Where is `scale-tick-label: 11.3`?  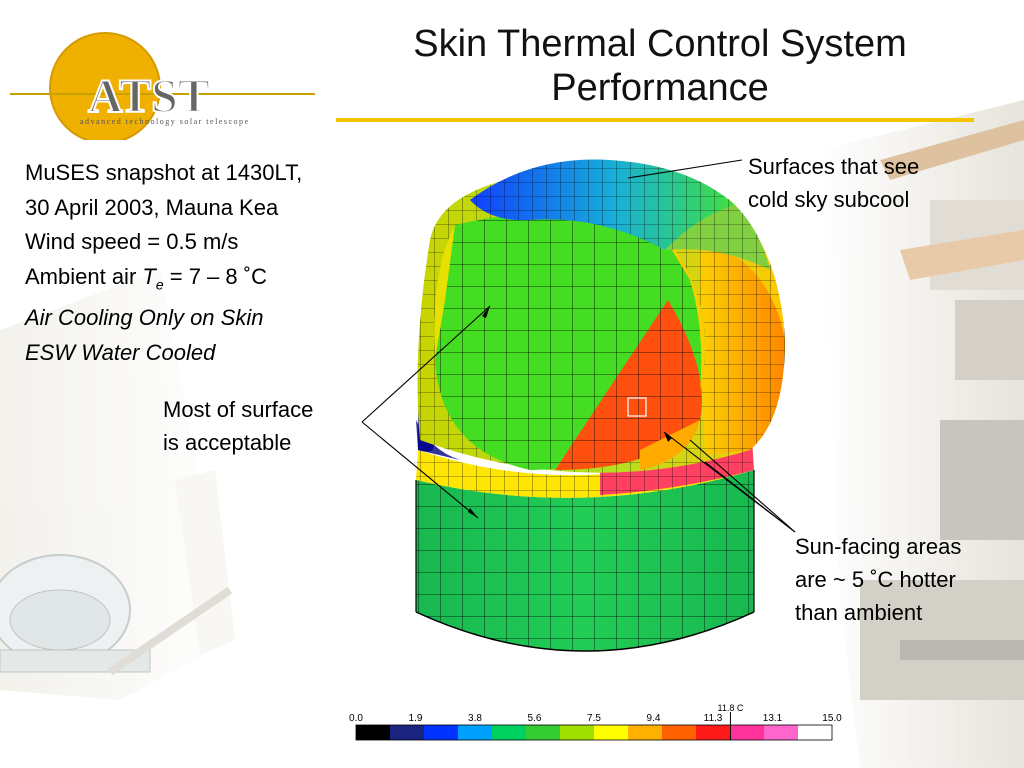
scale-tick-label: 11.3 is located at coordinates (713, 718).